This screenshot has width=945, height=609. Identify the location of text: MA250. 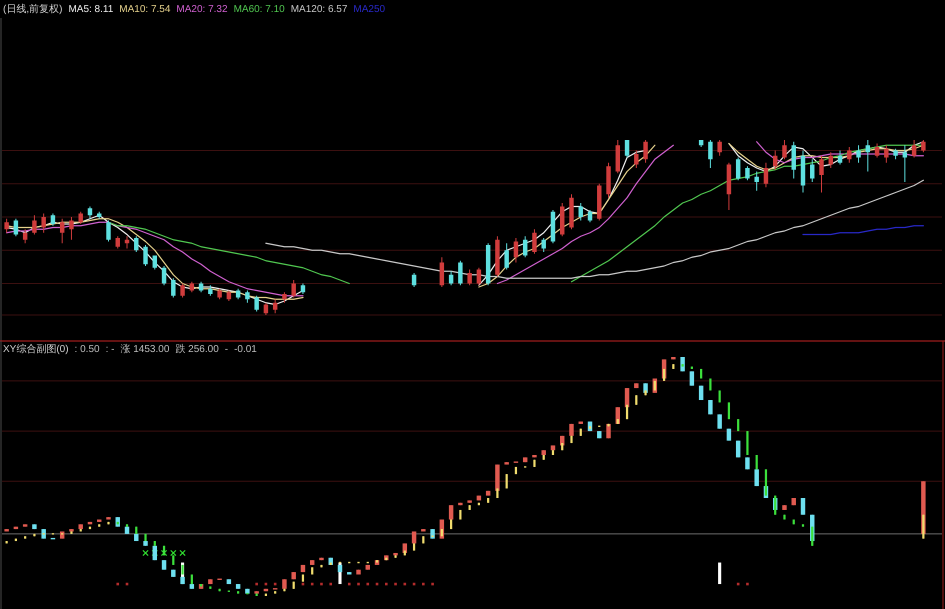
(369, 9).